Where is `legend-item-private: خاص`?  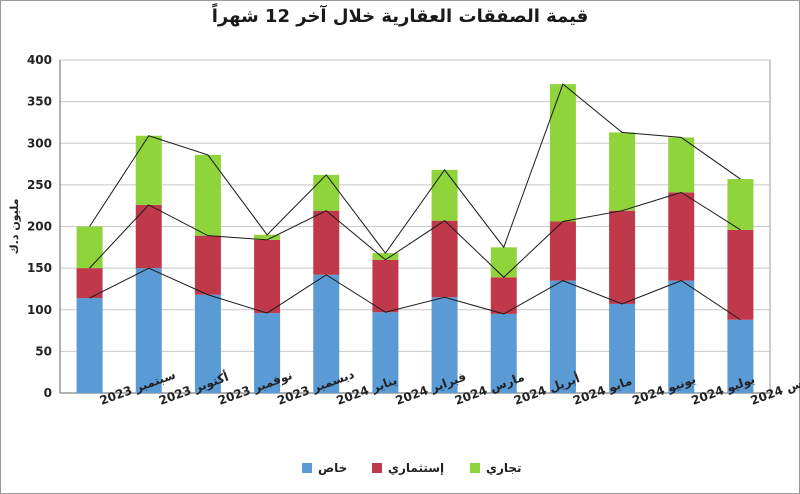 legend-item-private: خاص is located at coordinates (324, 468).